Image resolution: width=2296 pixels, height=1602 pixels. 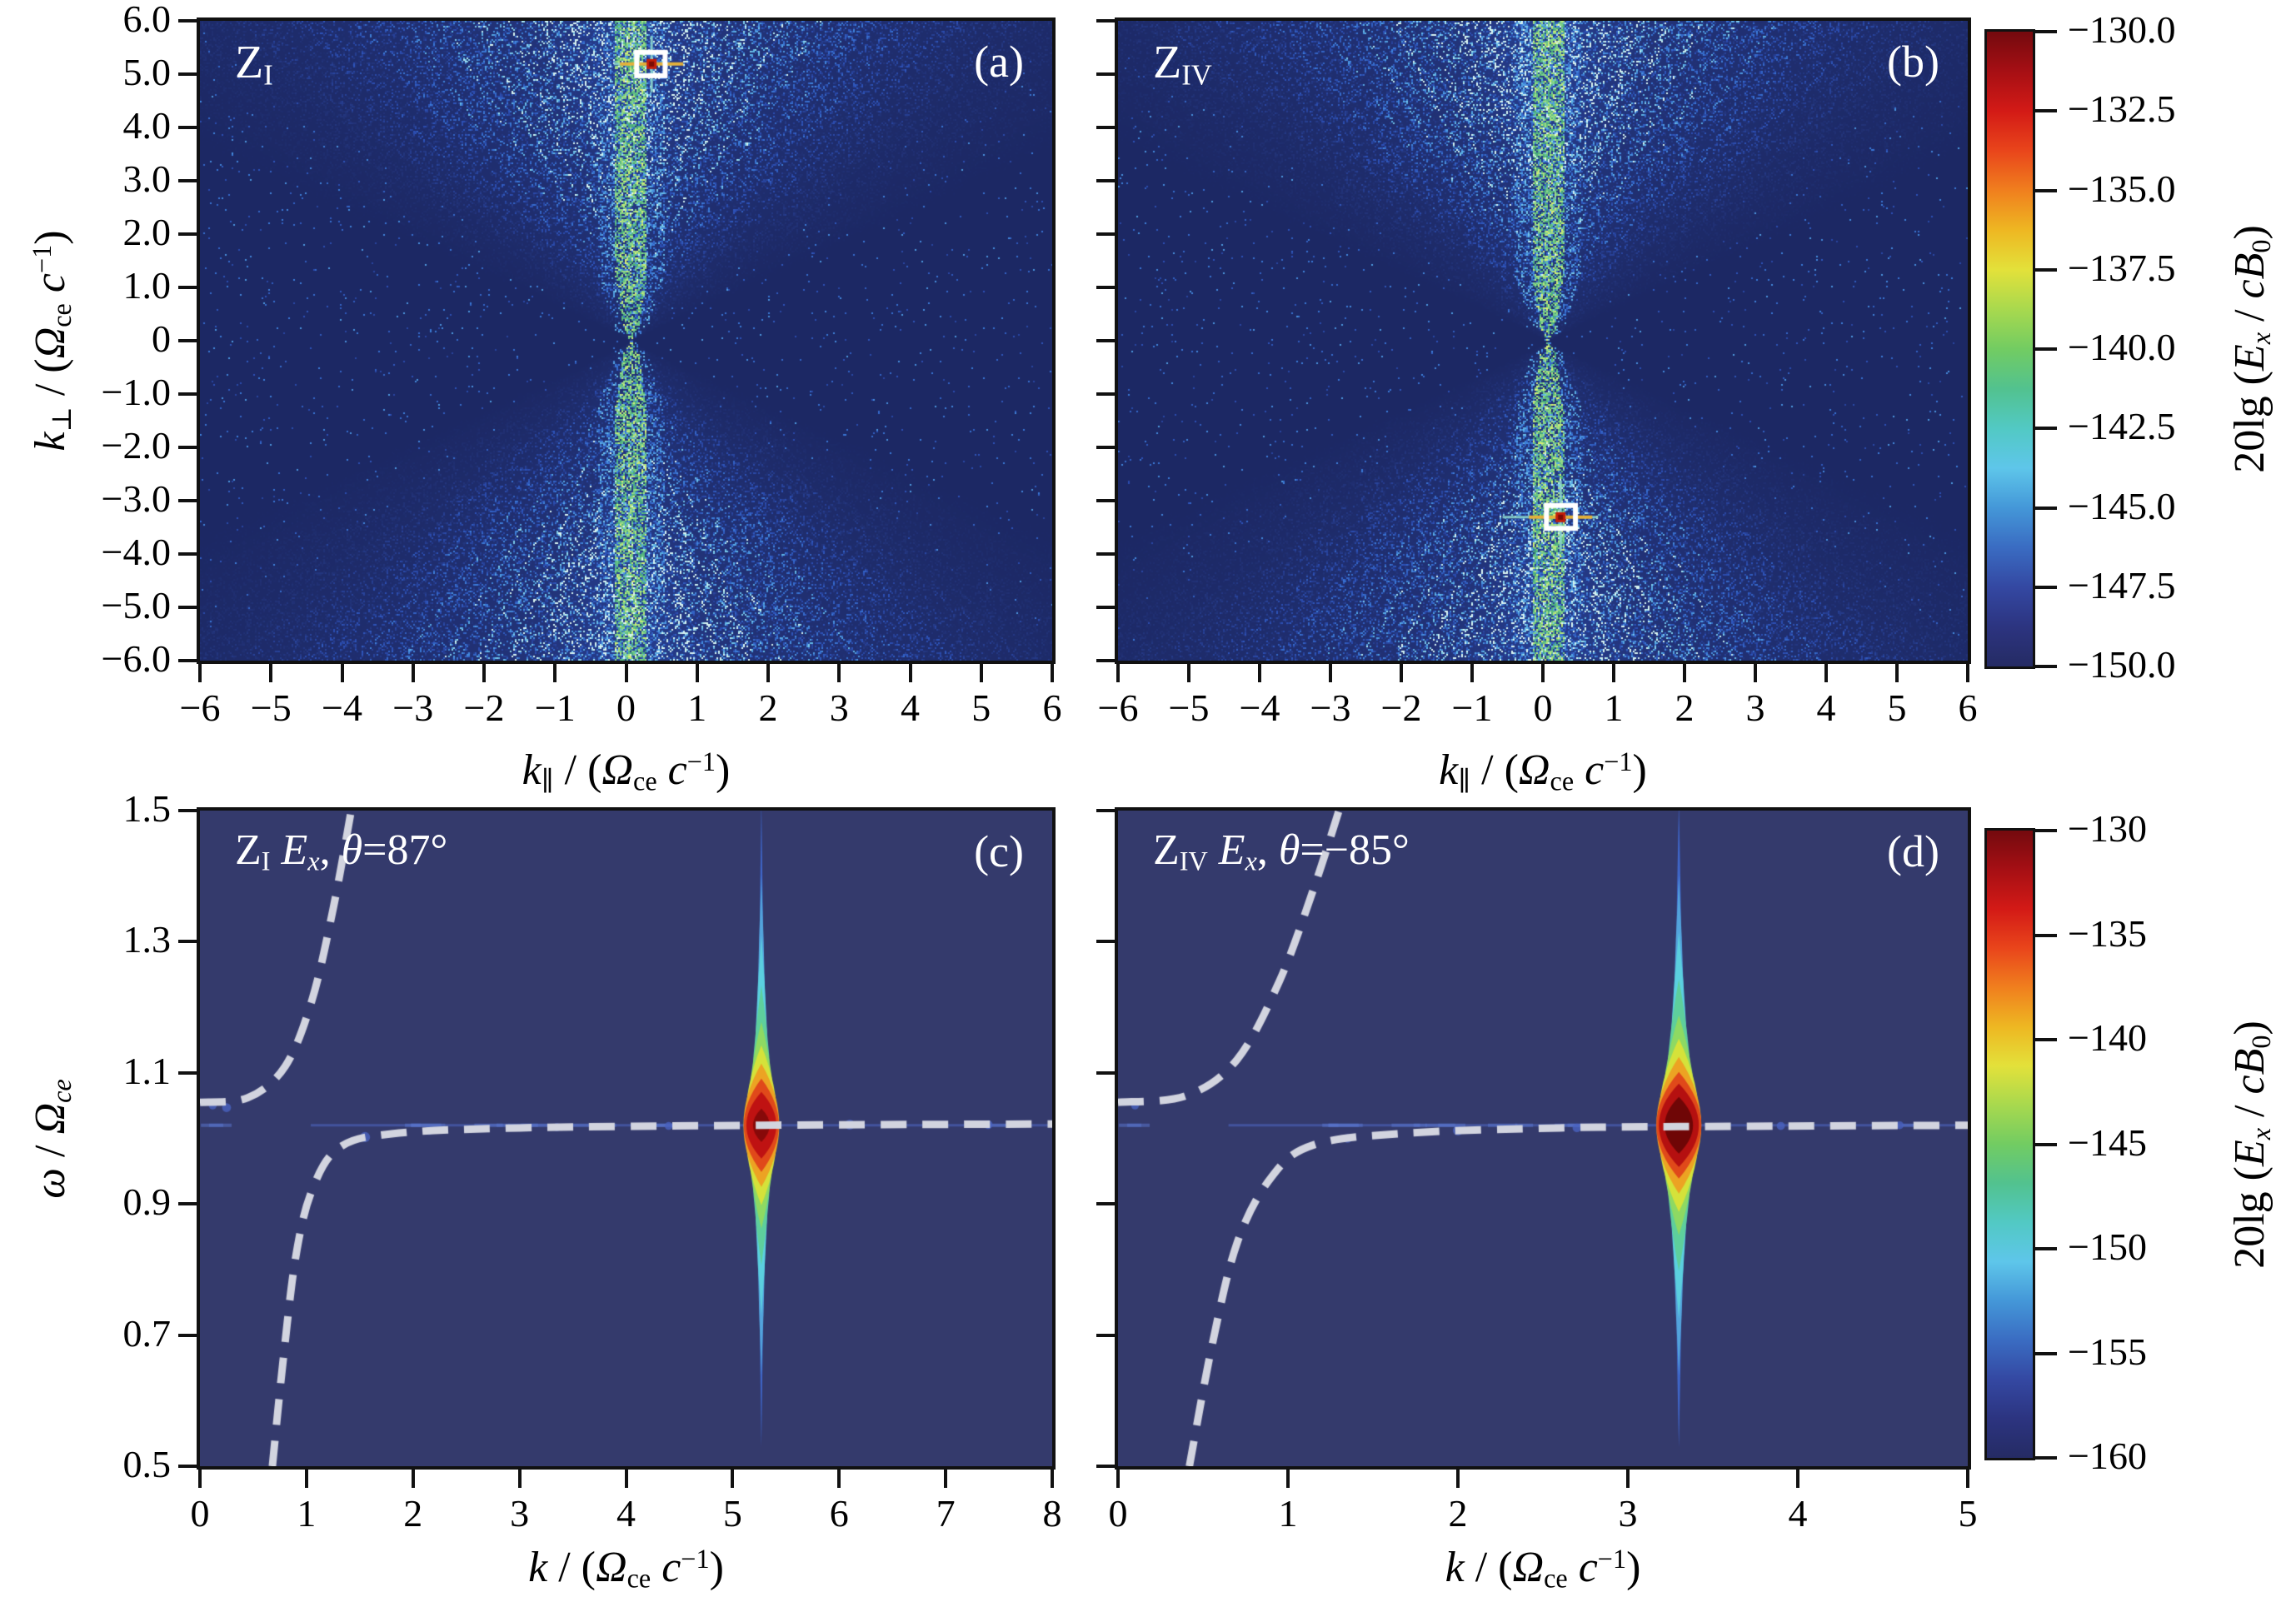 What do you see at coordinates (946, 1513) in the screenshot?
I see `x-tick-label: 7` at bounding box center [946, 1513].